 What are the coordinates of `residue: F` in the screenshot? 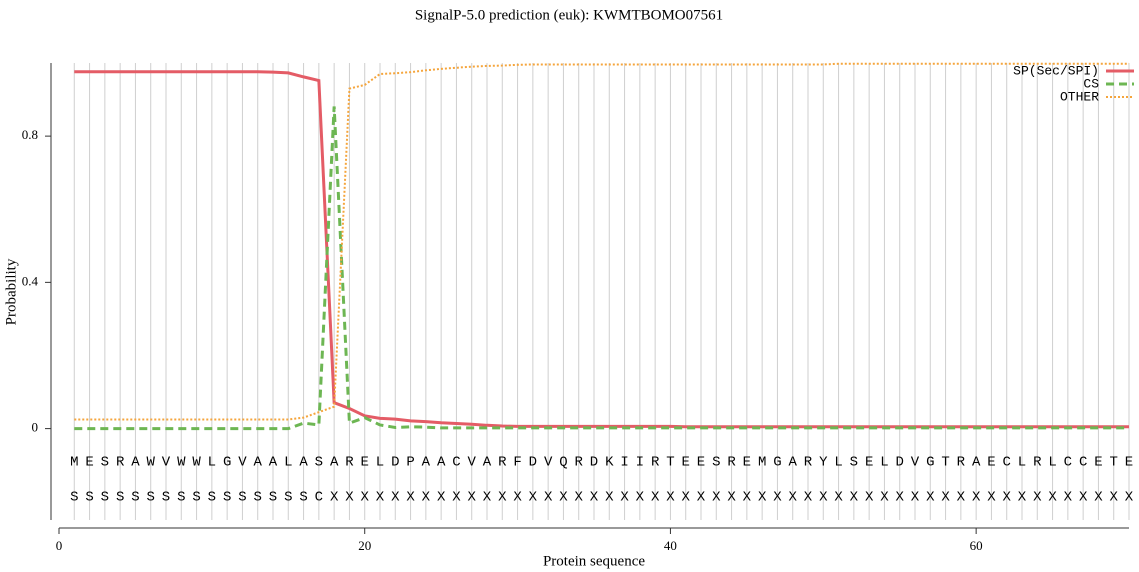 It's located at (517, 463).